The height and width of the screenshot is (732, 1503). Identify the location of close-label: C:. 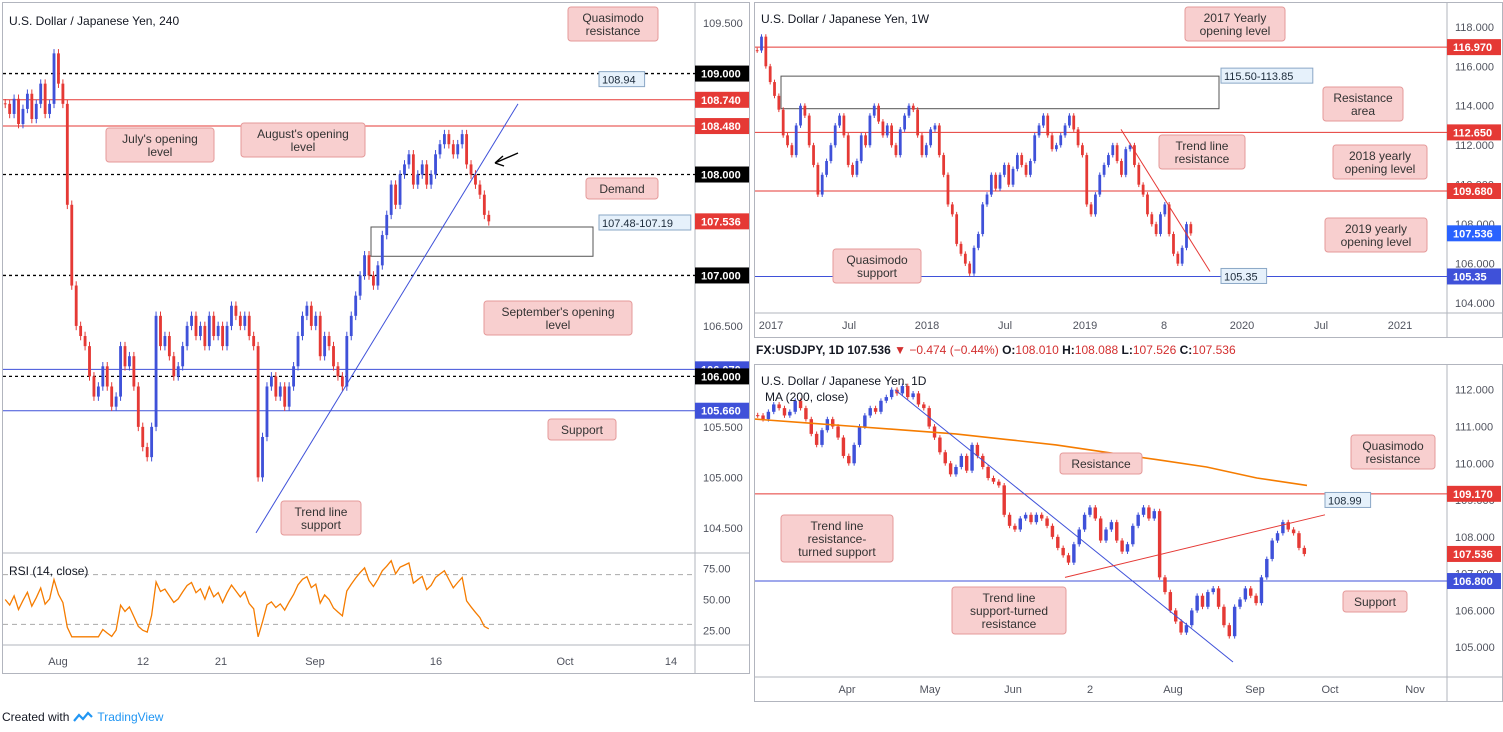
(1186, 350).